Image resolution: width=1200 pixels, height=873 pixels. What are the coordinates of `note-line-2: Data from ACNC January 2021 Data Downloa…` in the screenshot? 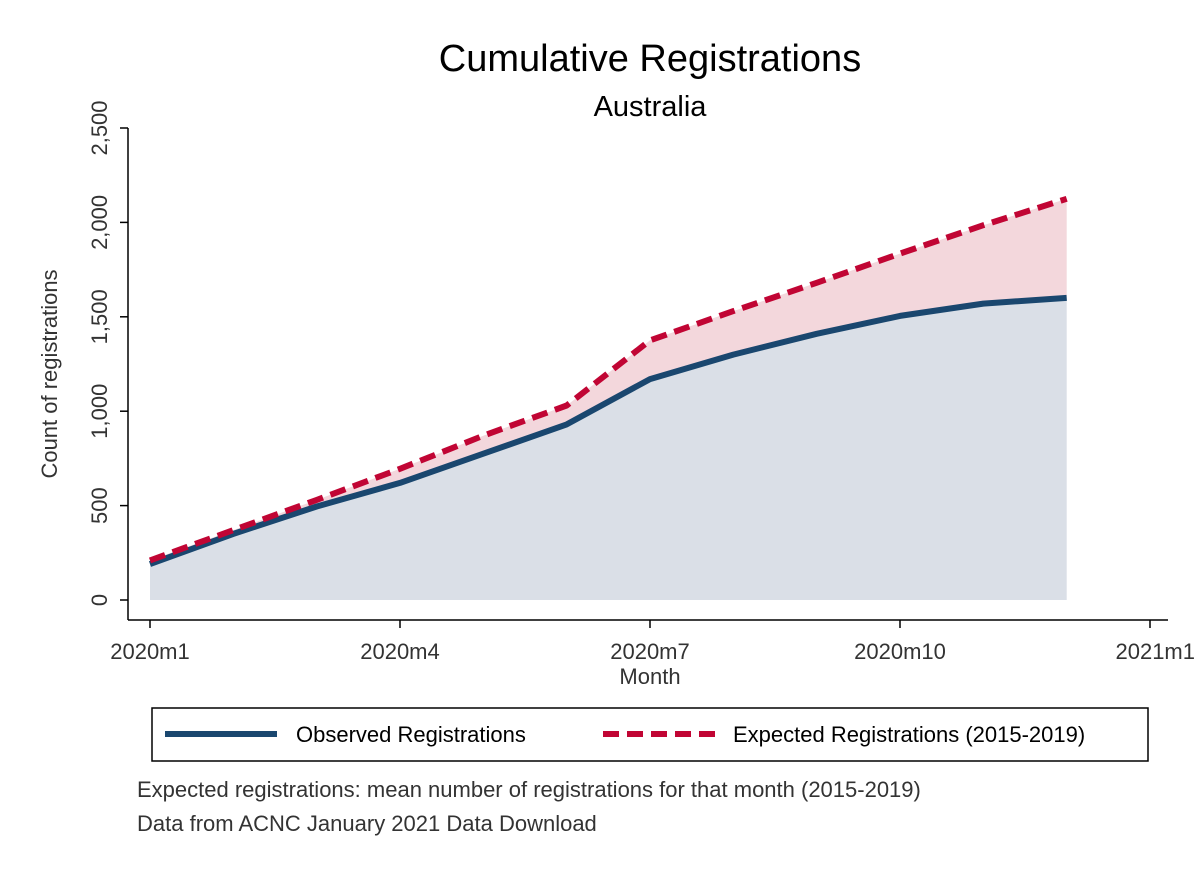 It's located at (367, 823).